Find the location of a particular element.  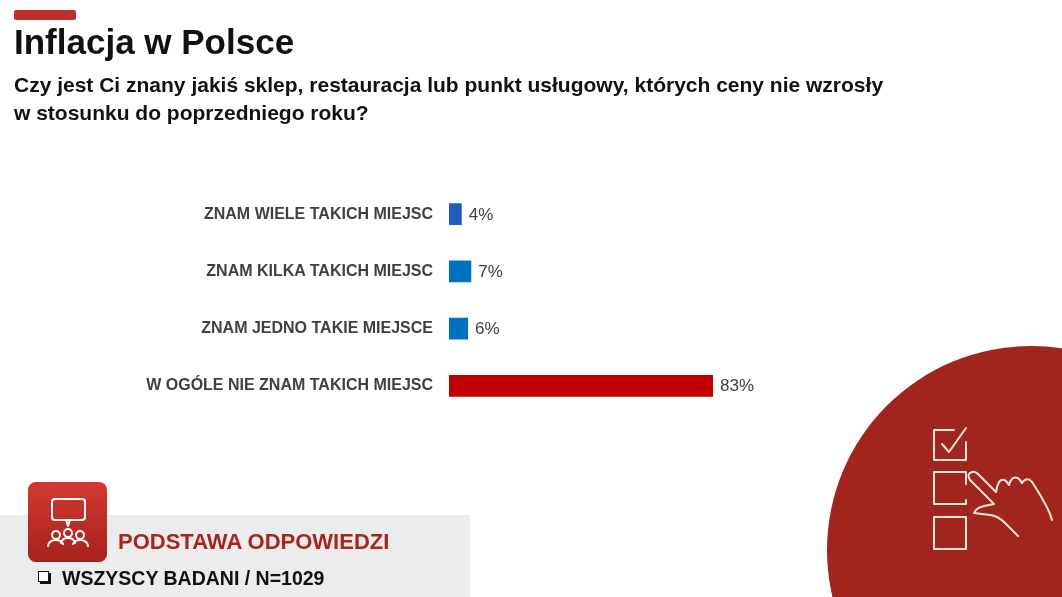

y-tick-label: ZNAM WIELE TAKICH MIEJSC is located at coordinates (318, 213).